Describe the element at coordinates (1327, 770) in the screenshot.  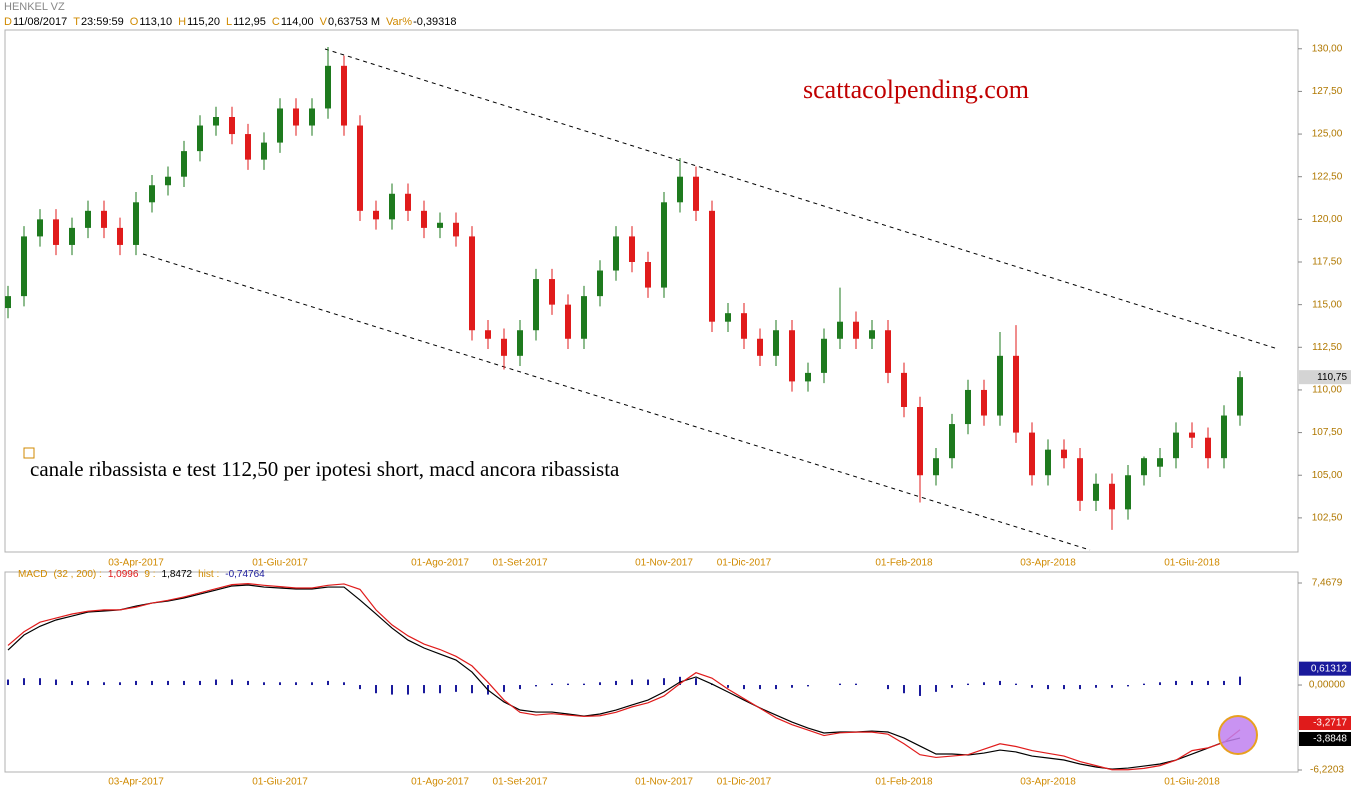
I see `y-tick-label: -6,2203` at that location.